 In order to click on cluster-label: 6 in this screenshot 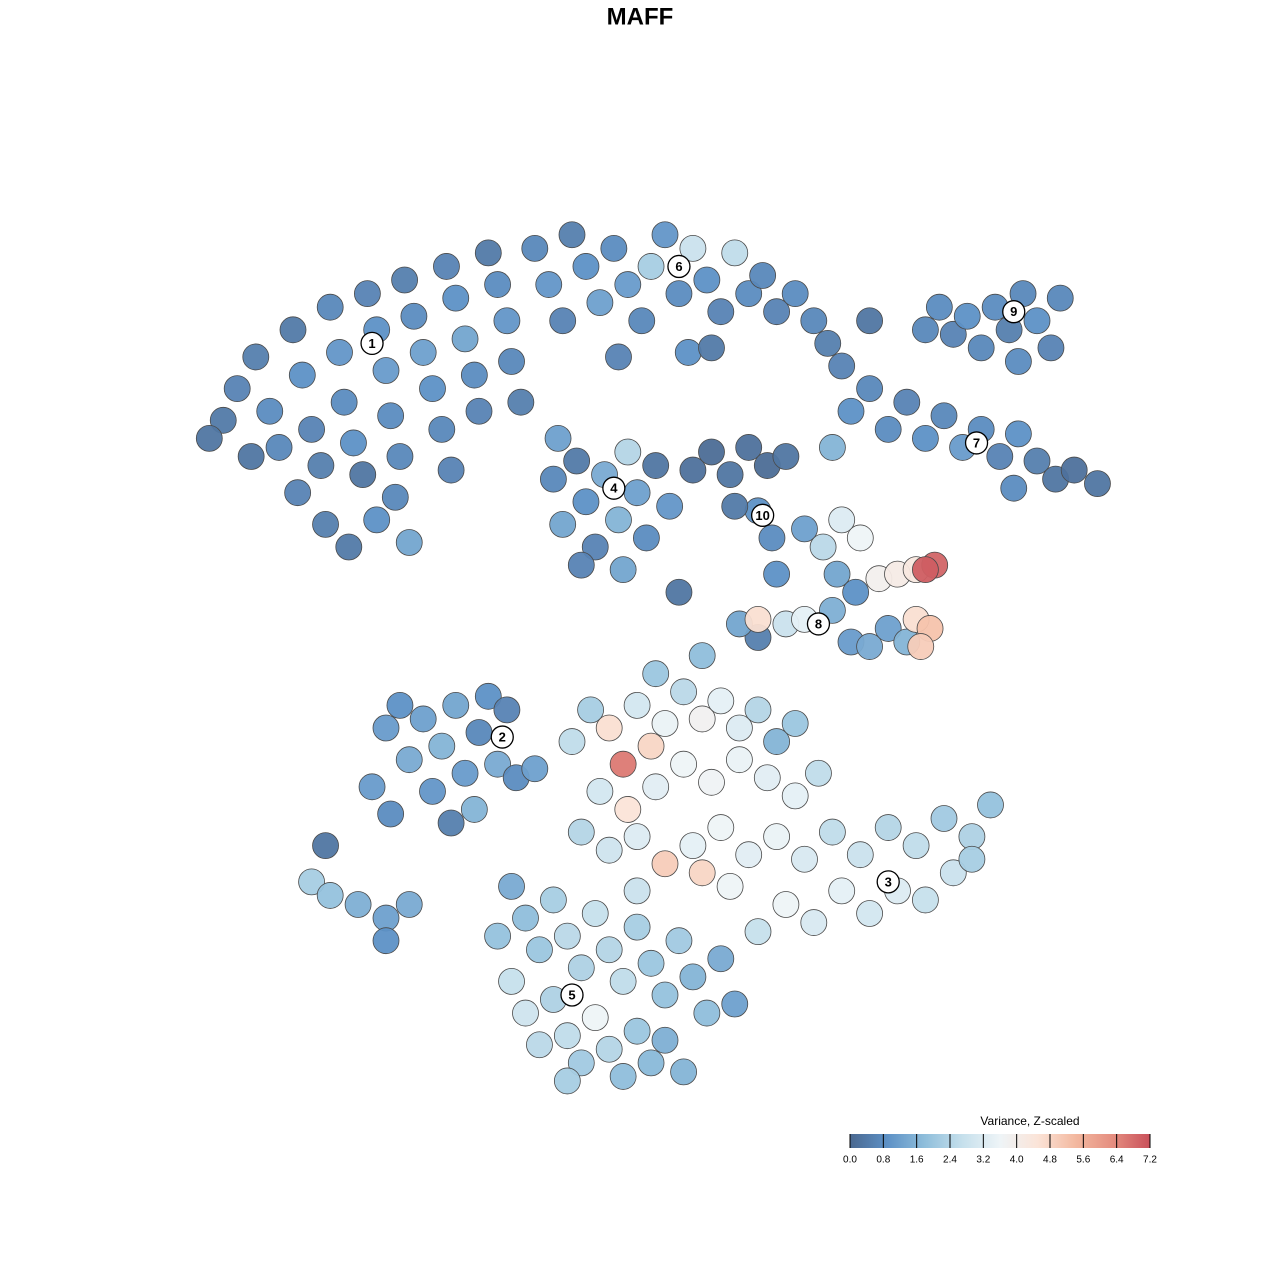, I will do `click(678, 266)`.